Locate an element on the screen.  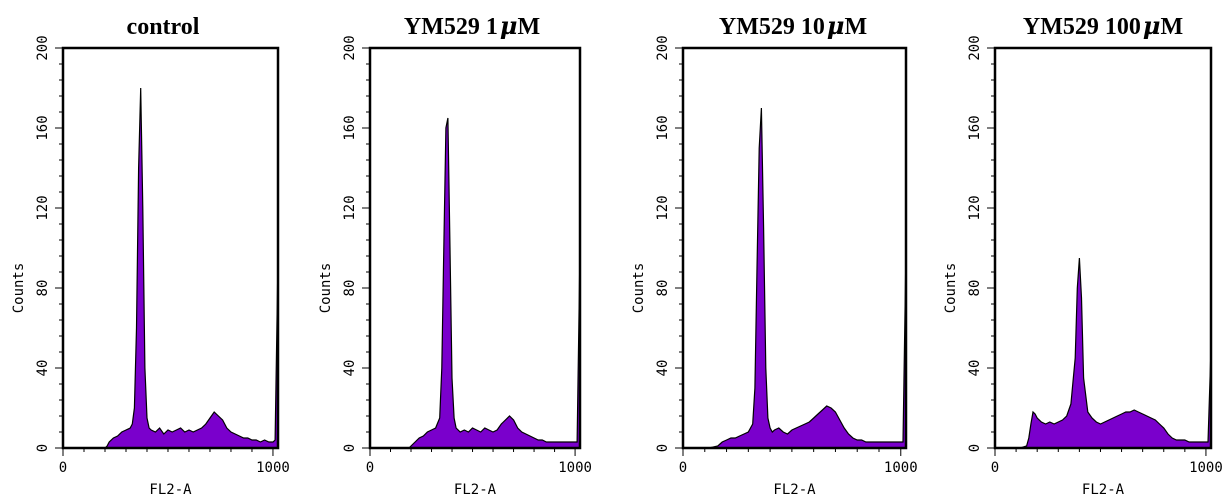
panel-title: YM529 100μM is located at coordinates (1103, 25).